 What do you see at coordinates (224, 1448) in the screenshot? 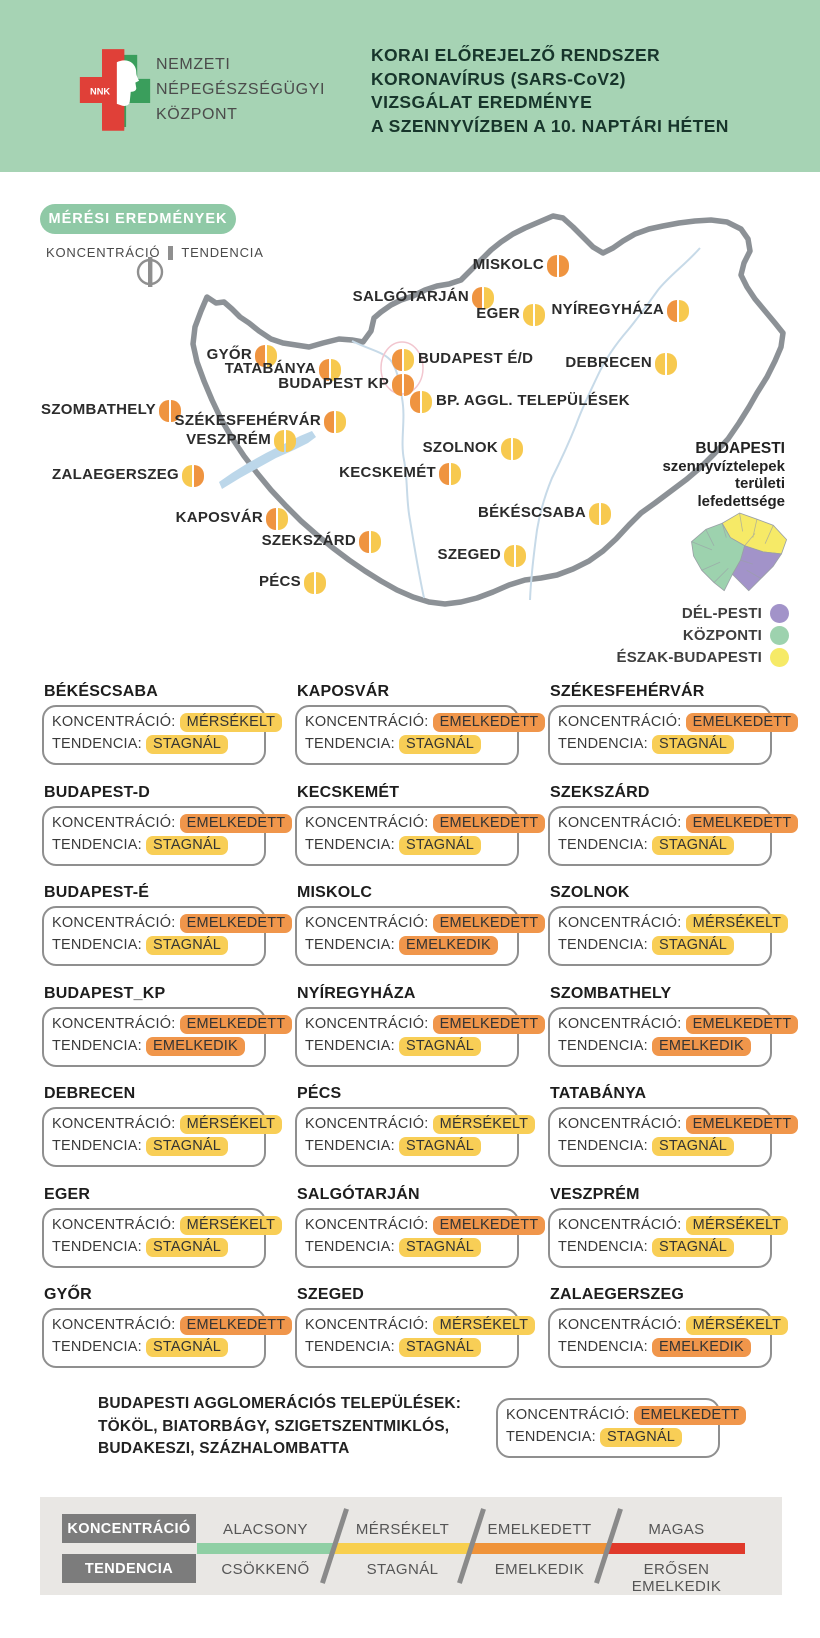
I see `text-line: BUDAKESZI, SZÁZHALOMBATTA` at bounding box center [224, 1448].